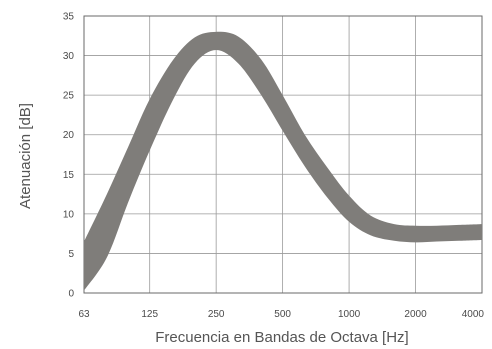  Describe the element at coordinates (71, 254) in the screenshot. I see `y-tick-label: 5` at that location.